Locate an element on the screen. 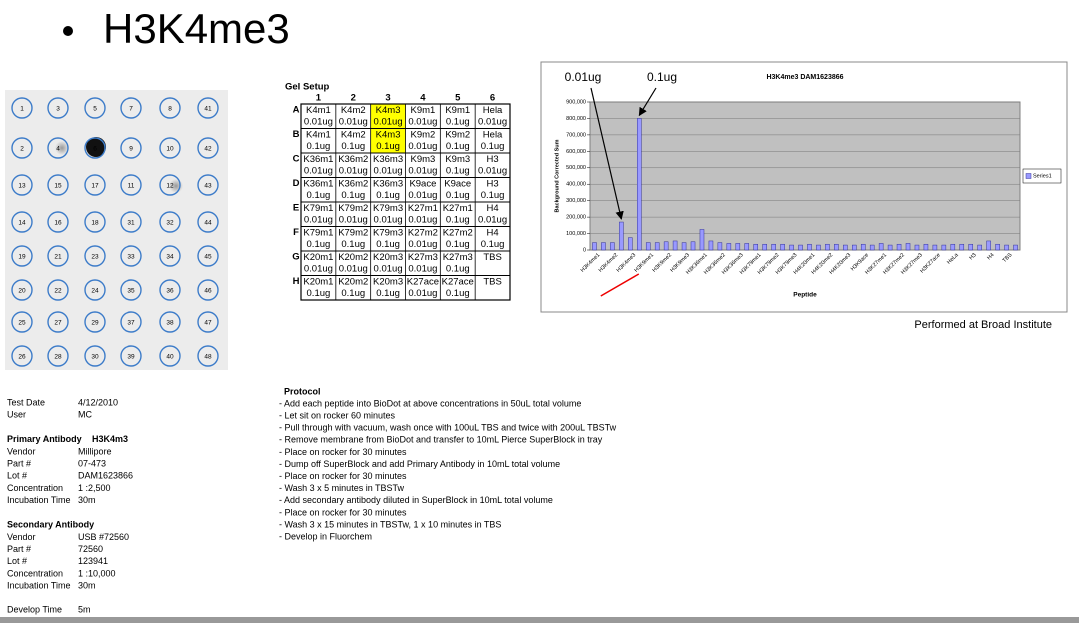  spot-label: 5 is located at coordinates (95, 109).